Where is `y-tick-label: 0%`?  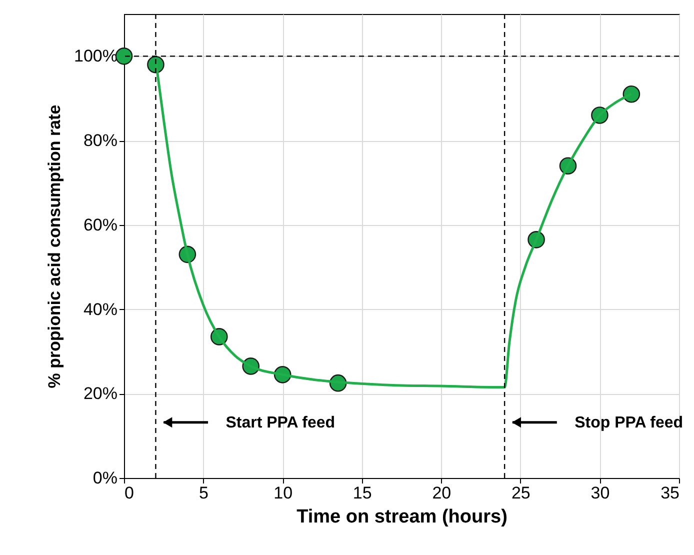
y-tick-label: 0% is located at coordinates (105, 478).